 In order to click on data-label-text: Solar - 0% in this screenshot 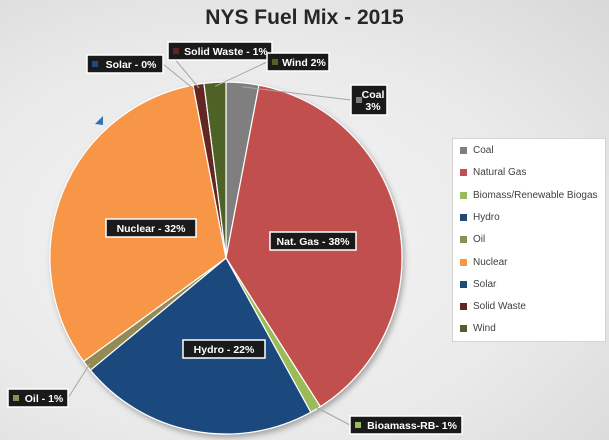, I will do `click(131, 65)`.